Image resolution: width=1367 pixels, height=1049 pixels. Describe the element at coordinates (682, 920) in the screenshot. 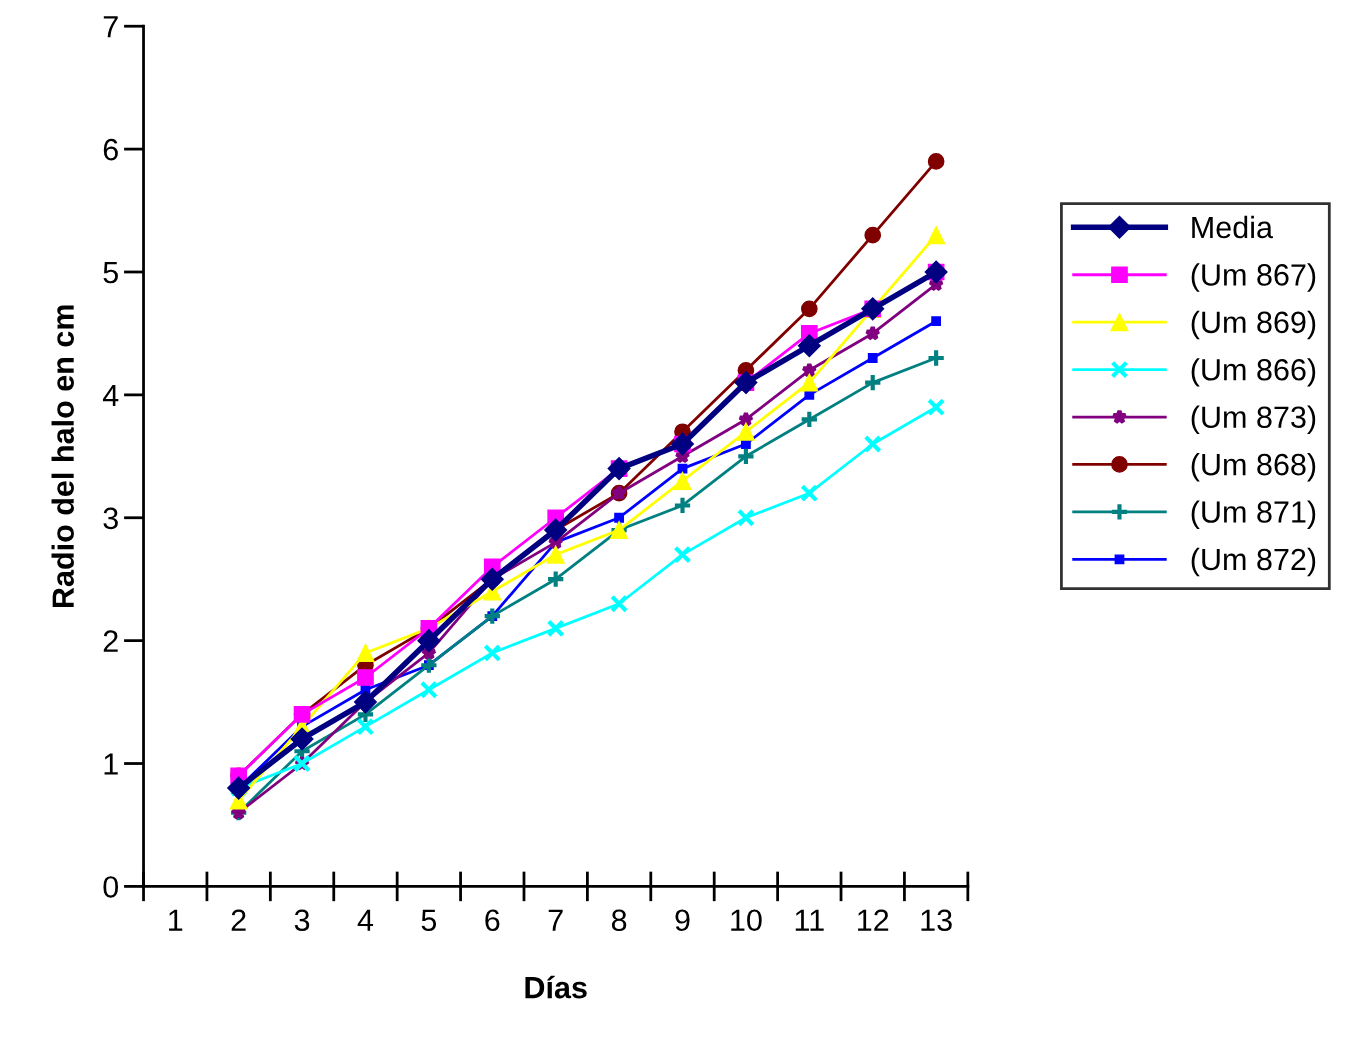

I see `x-tick-label: 9` at that location.